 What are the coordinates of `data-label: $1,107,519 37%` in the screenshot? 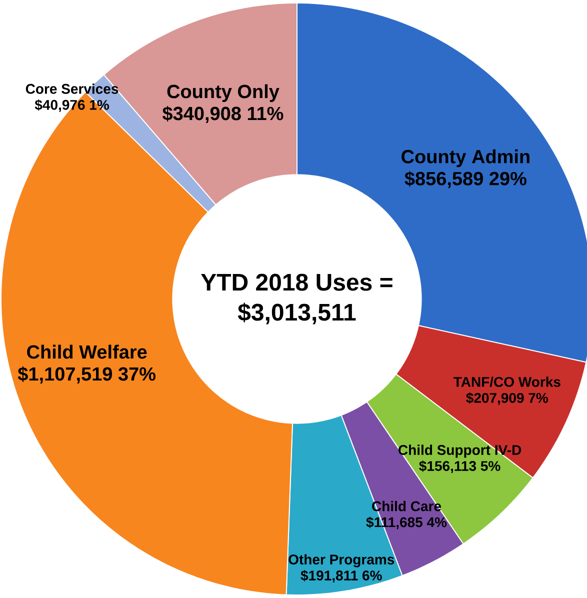 It's located at (87, 375).